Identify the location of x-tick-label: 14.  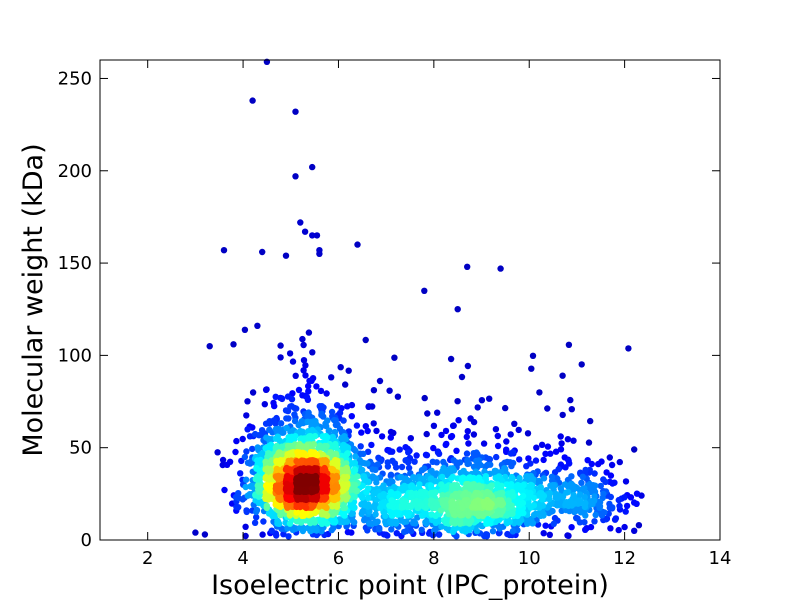
(720, 558).